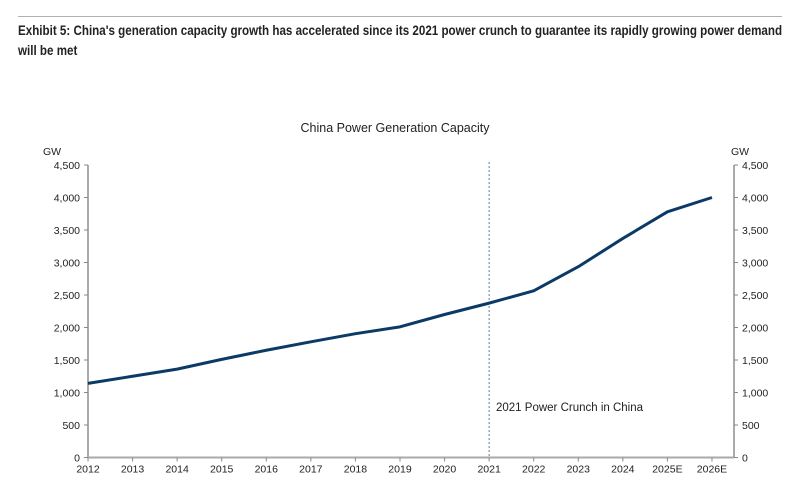  I want to click on y-tick-label-right: 1,500, so click(755, 361).